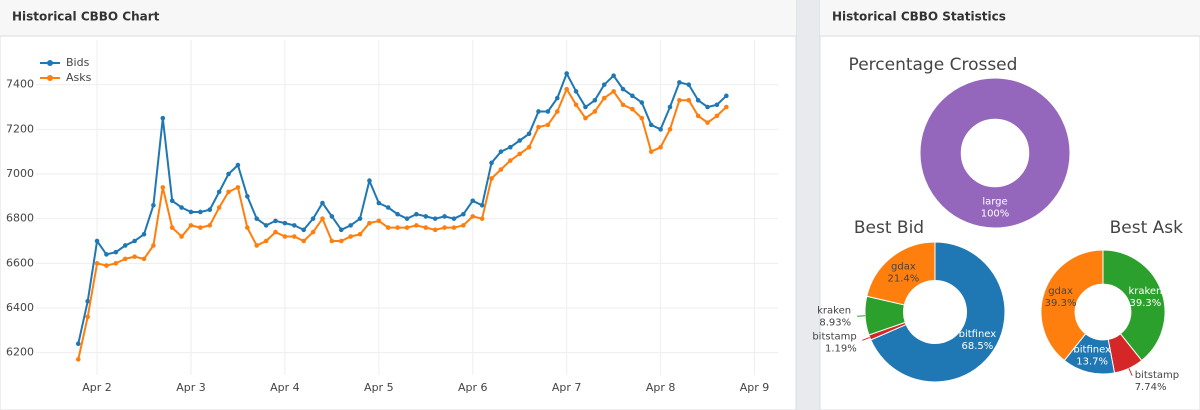 Image resolution: width=1200 pixels, height=410 pixels. What do you see at coordinates (79, 77) in the screenshot?
I see `legend-label: Asks` at bounding box center [79, 77].